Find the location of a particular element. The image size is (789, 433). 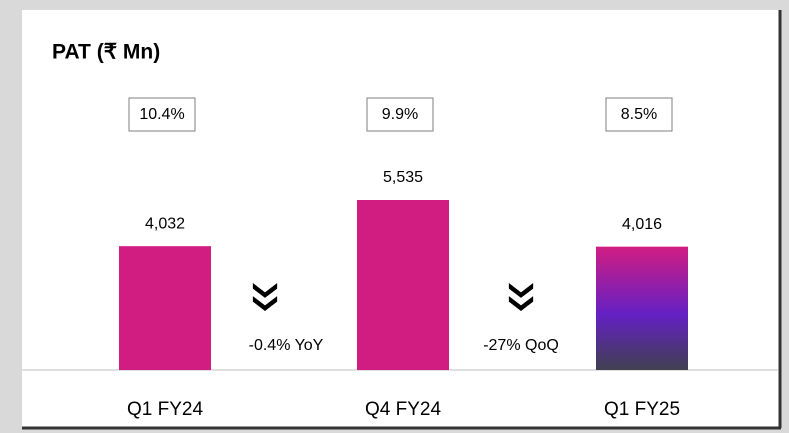

margin-label: 8.5% is located at coordinates (639, 114).